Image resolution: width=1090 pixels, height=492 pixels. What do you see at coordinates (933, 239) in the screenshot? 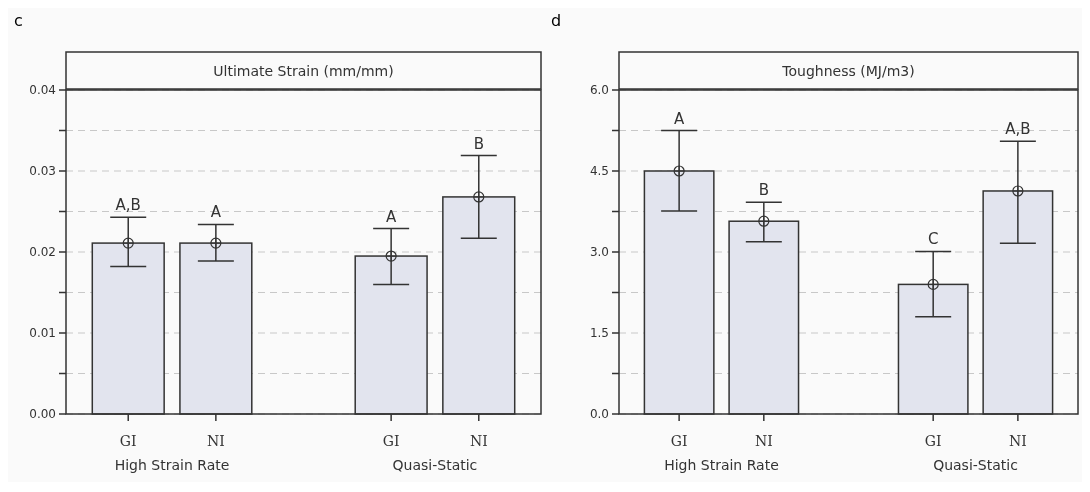
I see `annotation: C` at bounding box center [933, 239].